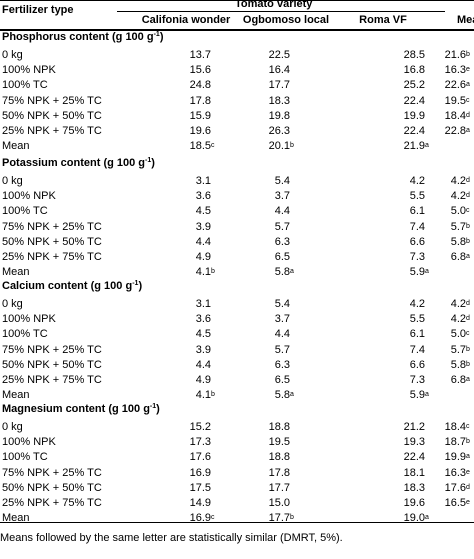  What do you see at coordinates (181, 365) in the screenshot?
I see `cell: 4.4` at bounding box center [181, 365].